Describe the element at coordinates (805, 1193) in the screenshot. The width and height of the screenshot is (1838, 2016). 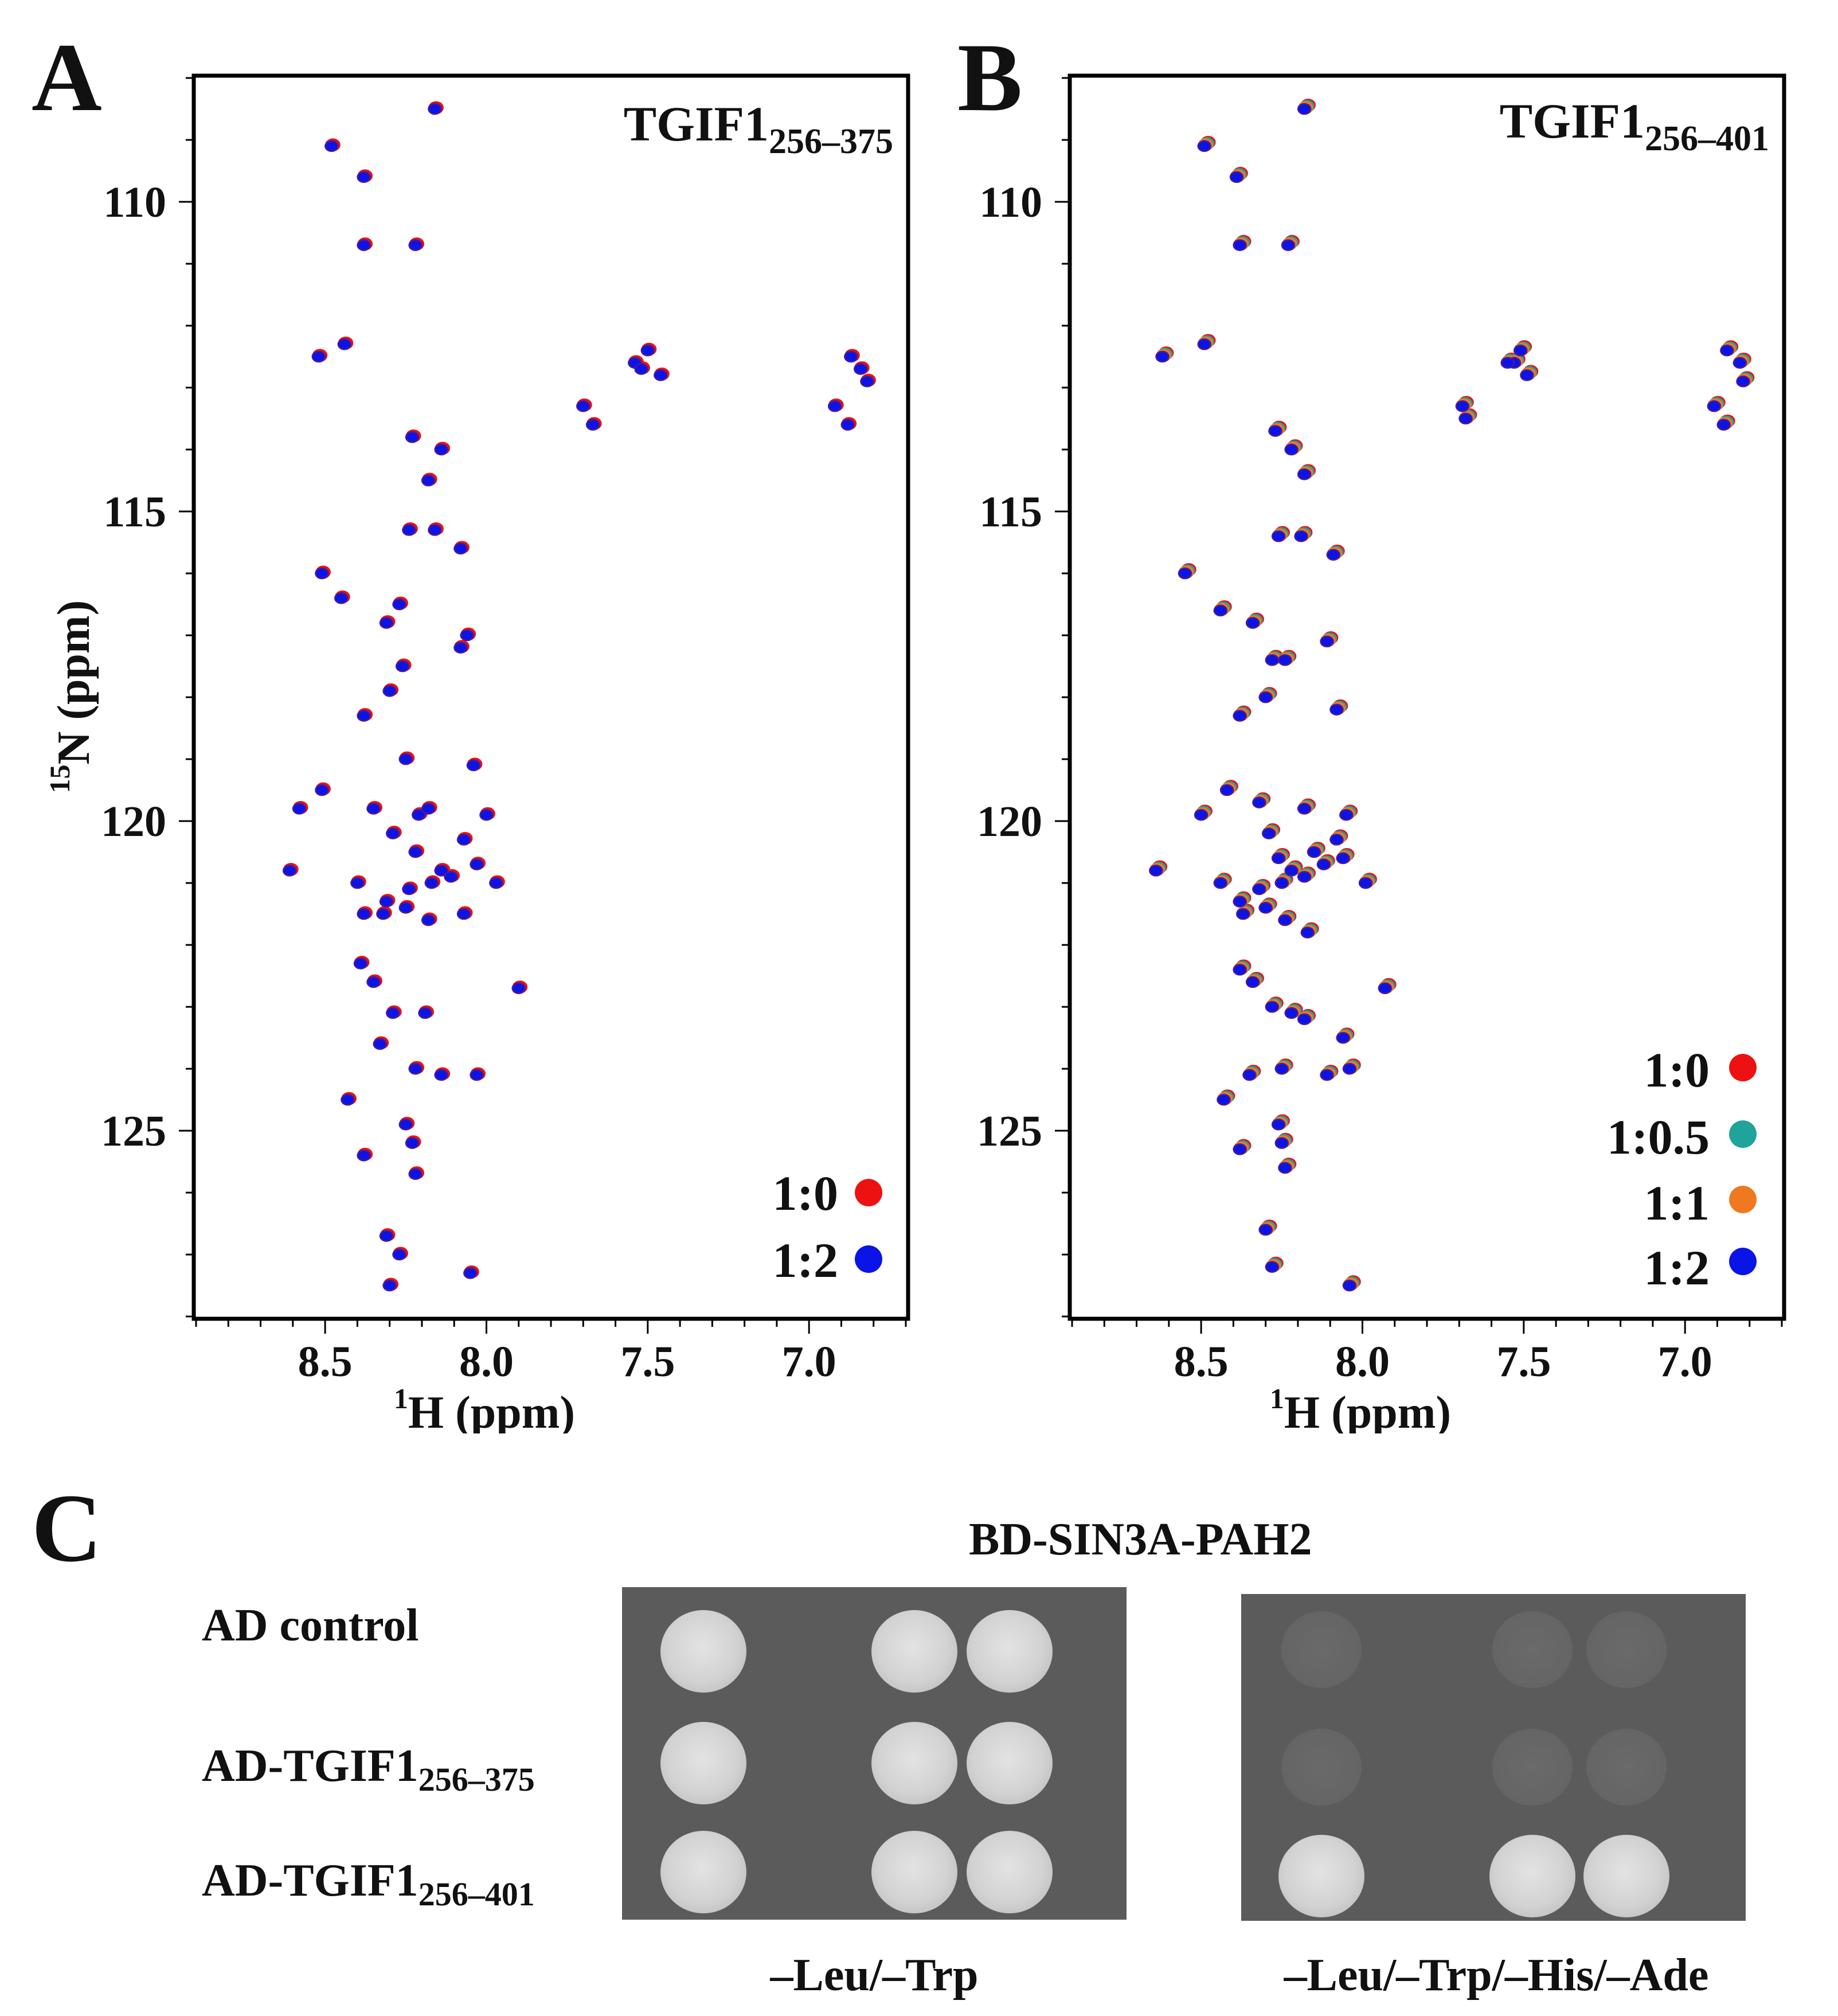
I see `legend-label: 1:0` at that location.